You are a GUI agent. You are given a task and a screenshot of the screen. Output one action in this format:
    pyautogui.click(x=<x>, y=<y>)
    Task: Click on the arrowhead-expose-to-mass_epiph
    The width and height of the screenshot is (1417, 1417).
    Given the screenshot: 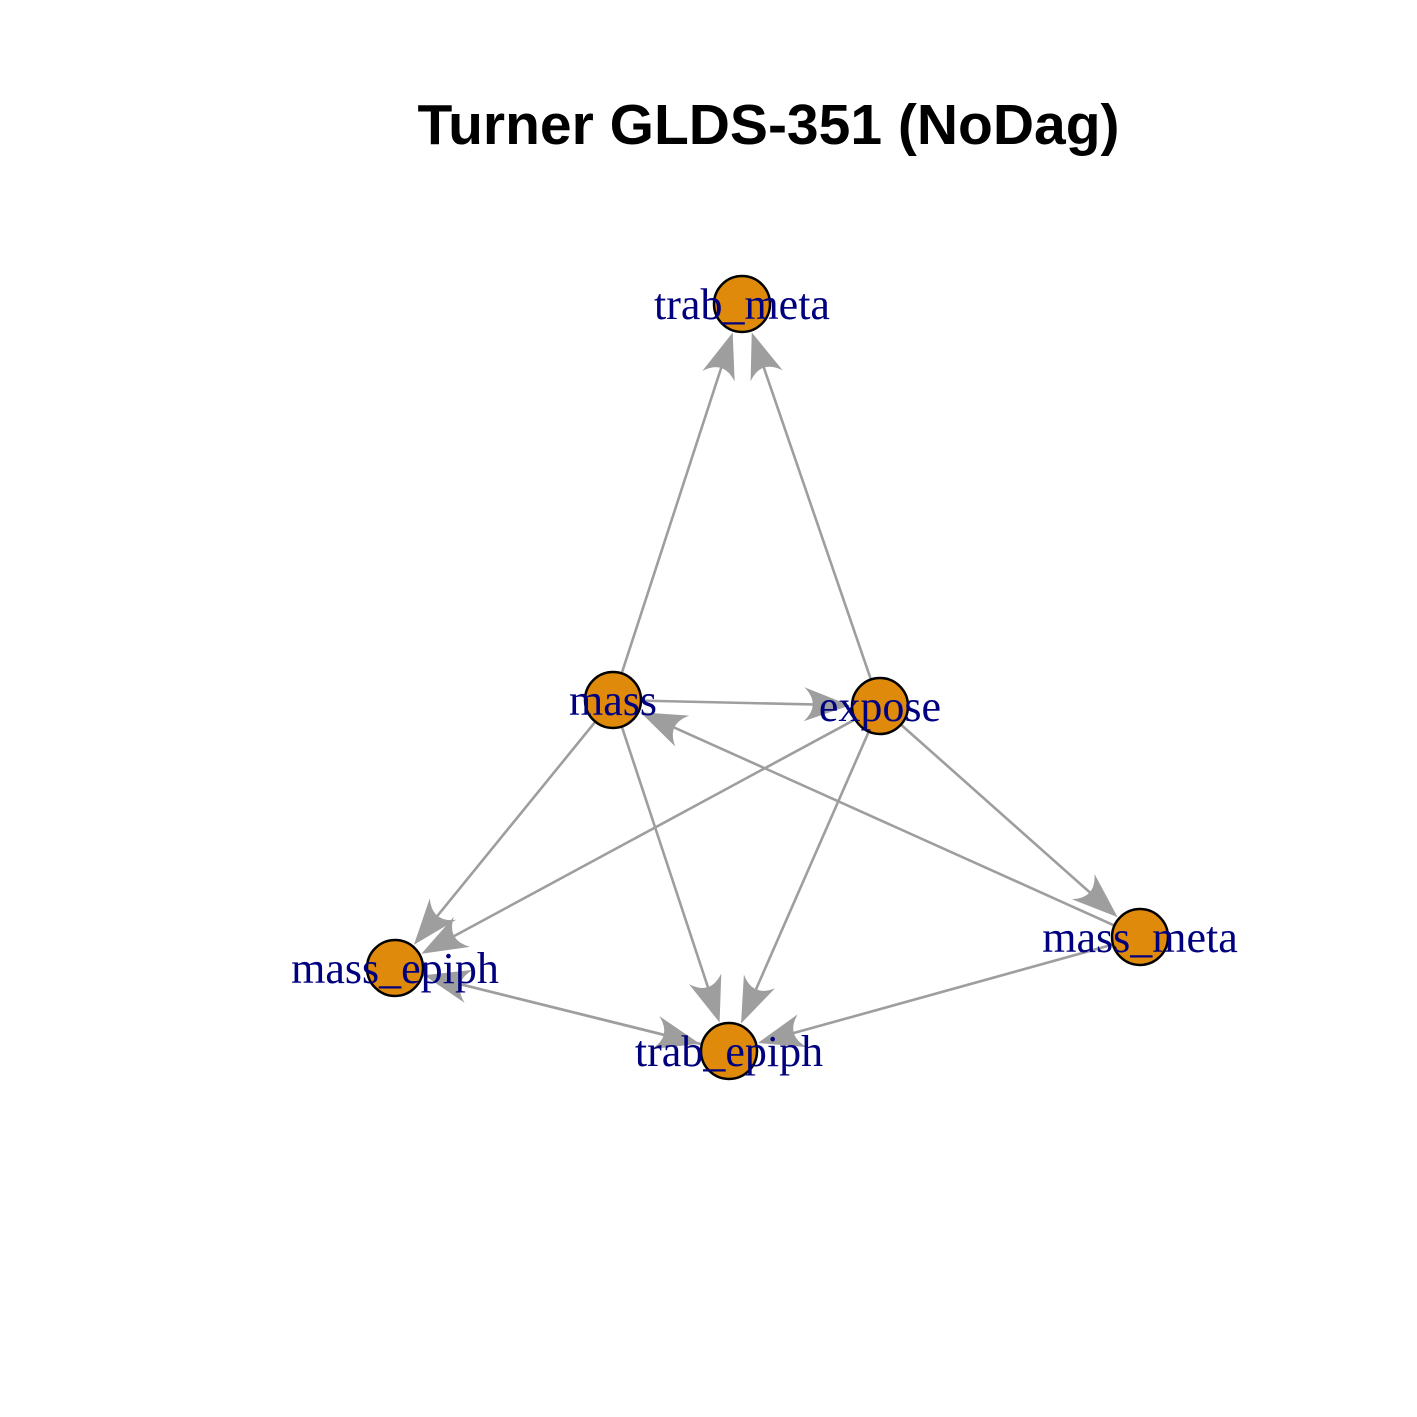 What is the action you would take?
    pyautogui.click(x=445, y=935)
    